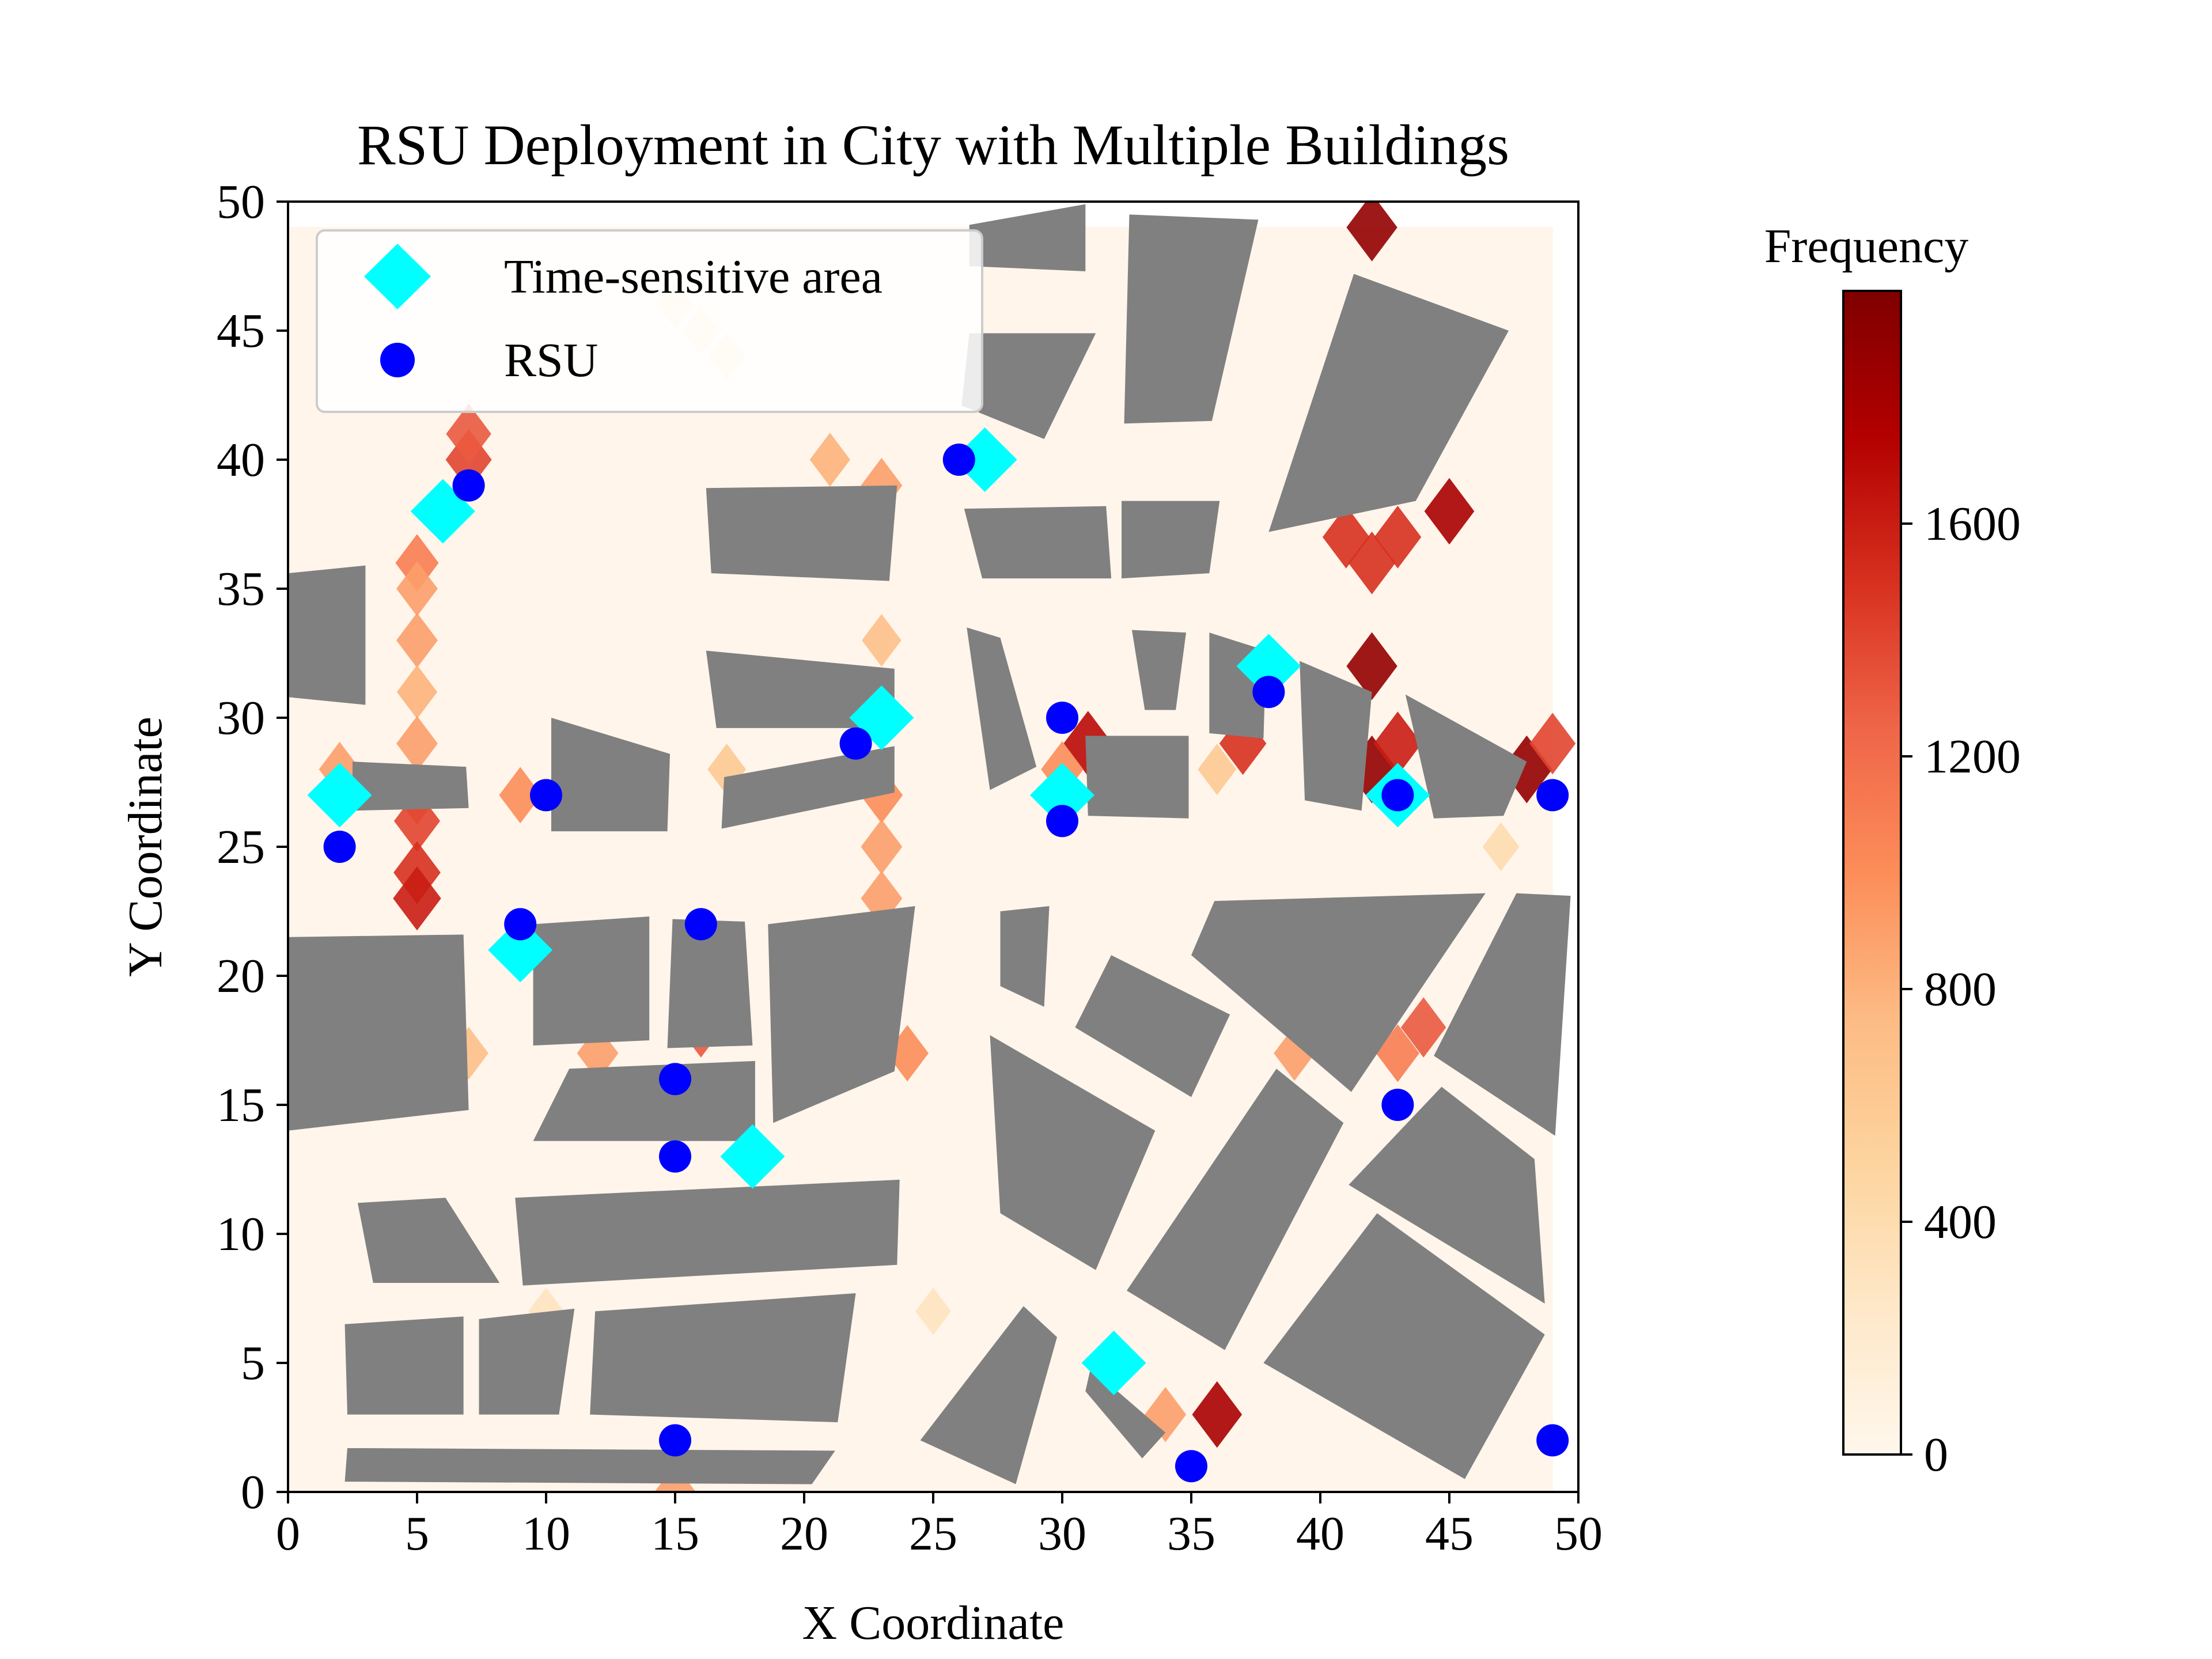 This screenshot has height=1659, width=2212. What do you see at coordinates (1062, 1533) in the screenshot?
I see `x-tick-label: 30` at bounding box center [1062, 1533].